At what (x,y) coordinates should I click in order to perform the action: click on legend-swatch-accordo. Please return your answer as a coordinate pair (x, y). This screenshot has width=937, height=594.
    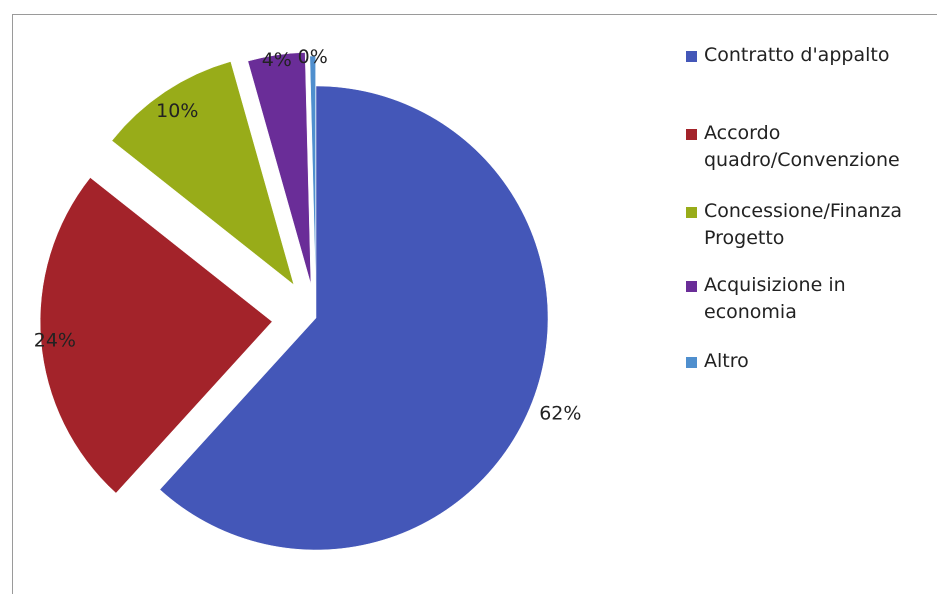
    Looking at the image, I should click on (691, 134).